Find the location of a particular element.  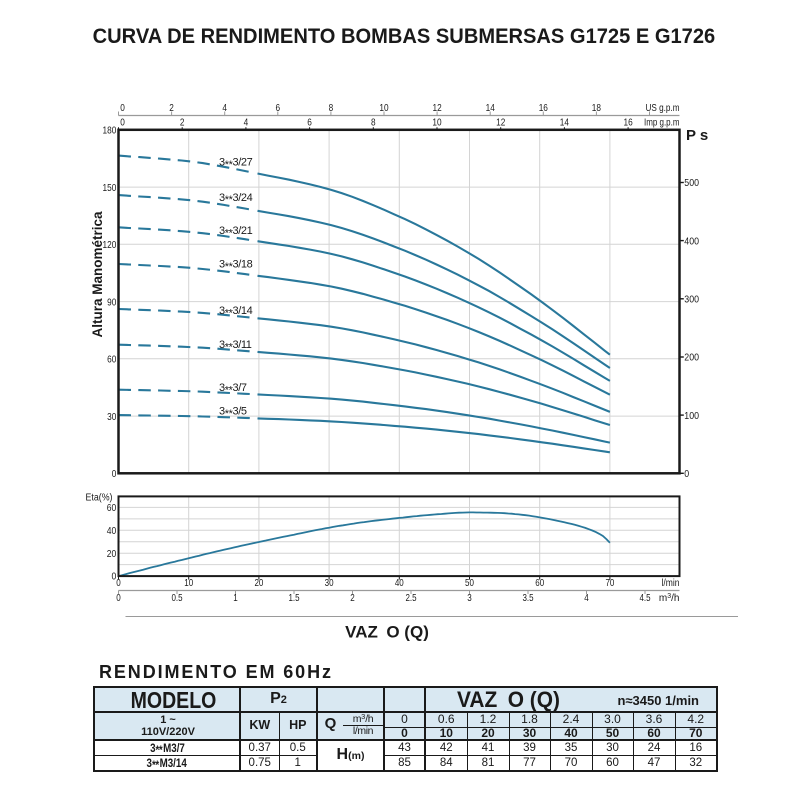

svg-text: US g.p.m is located at coordinates (663, 108).